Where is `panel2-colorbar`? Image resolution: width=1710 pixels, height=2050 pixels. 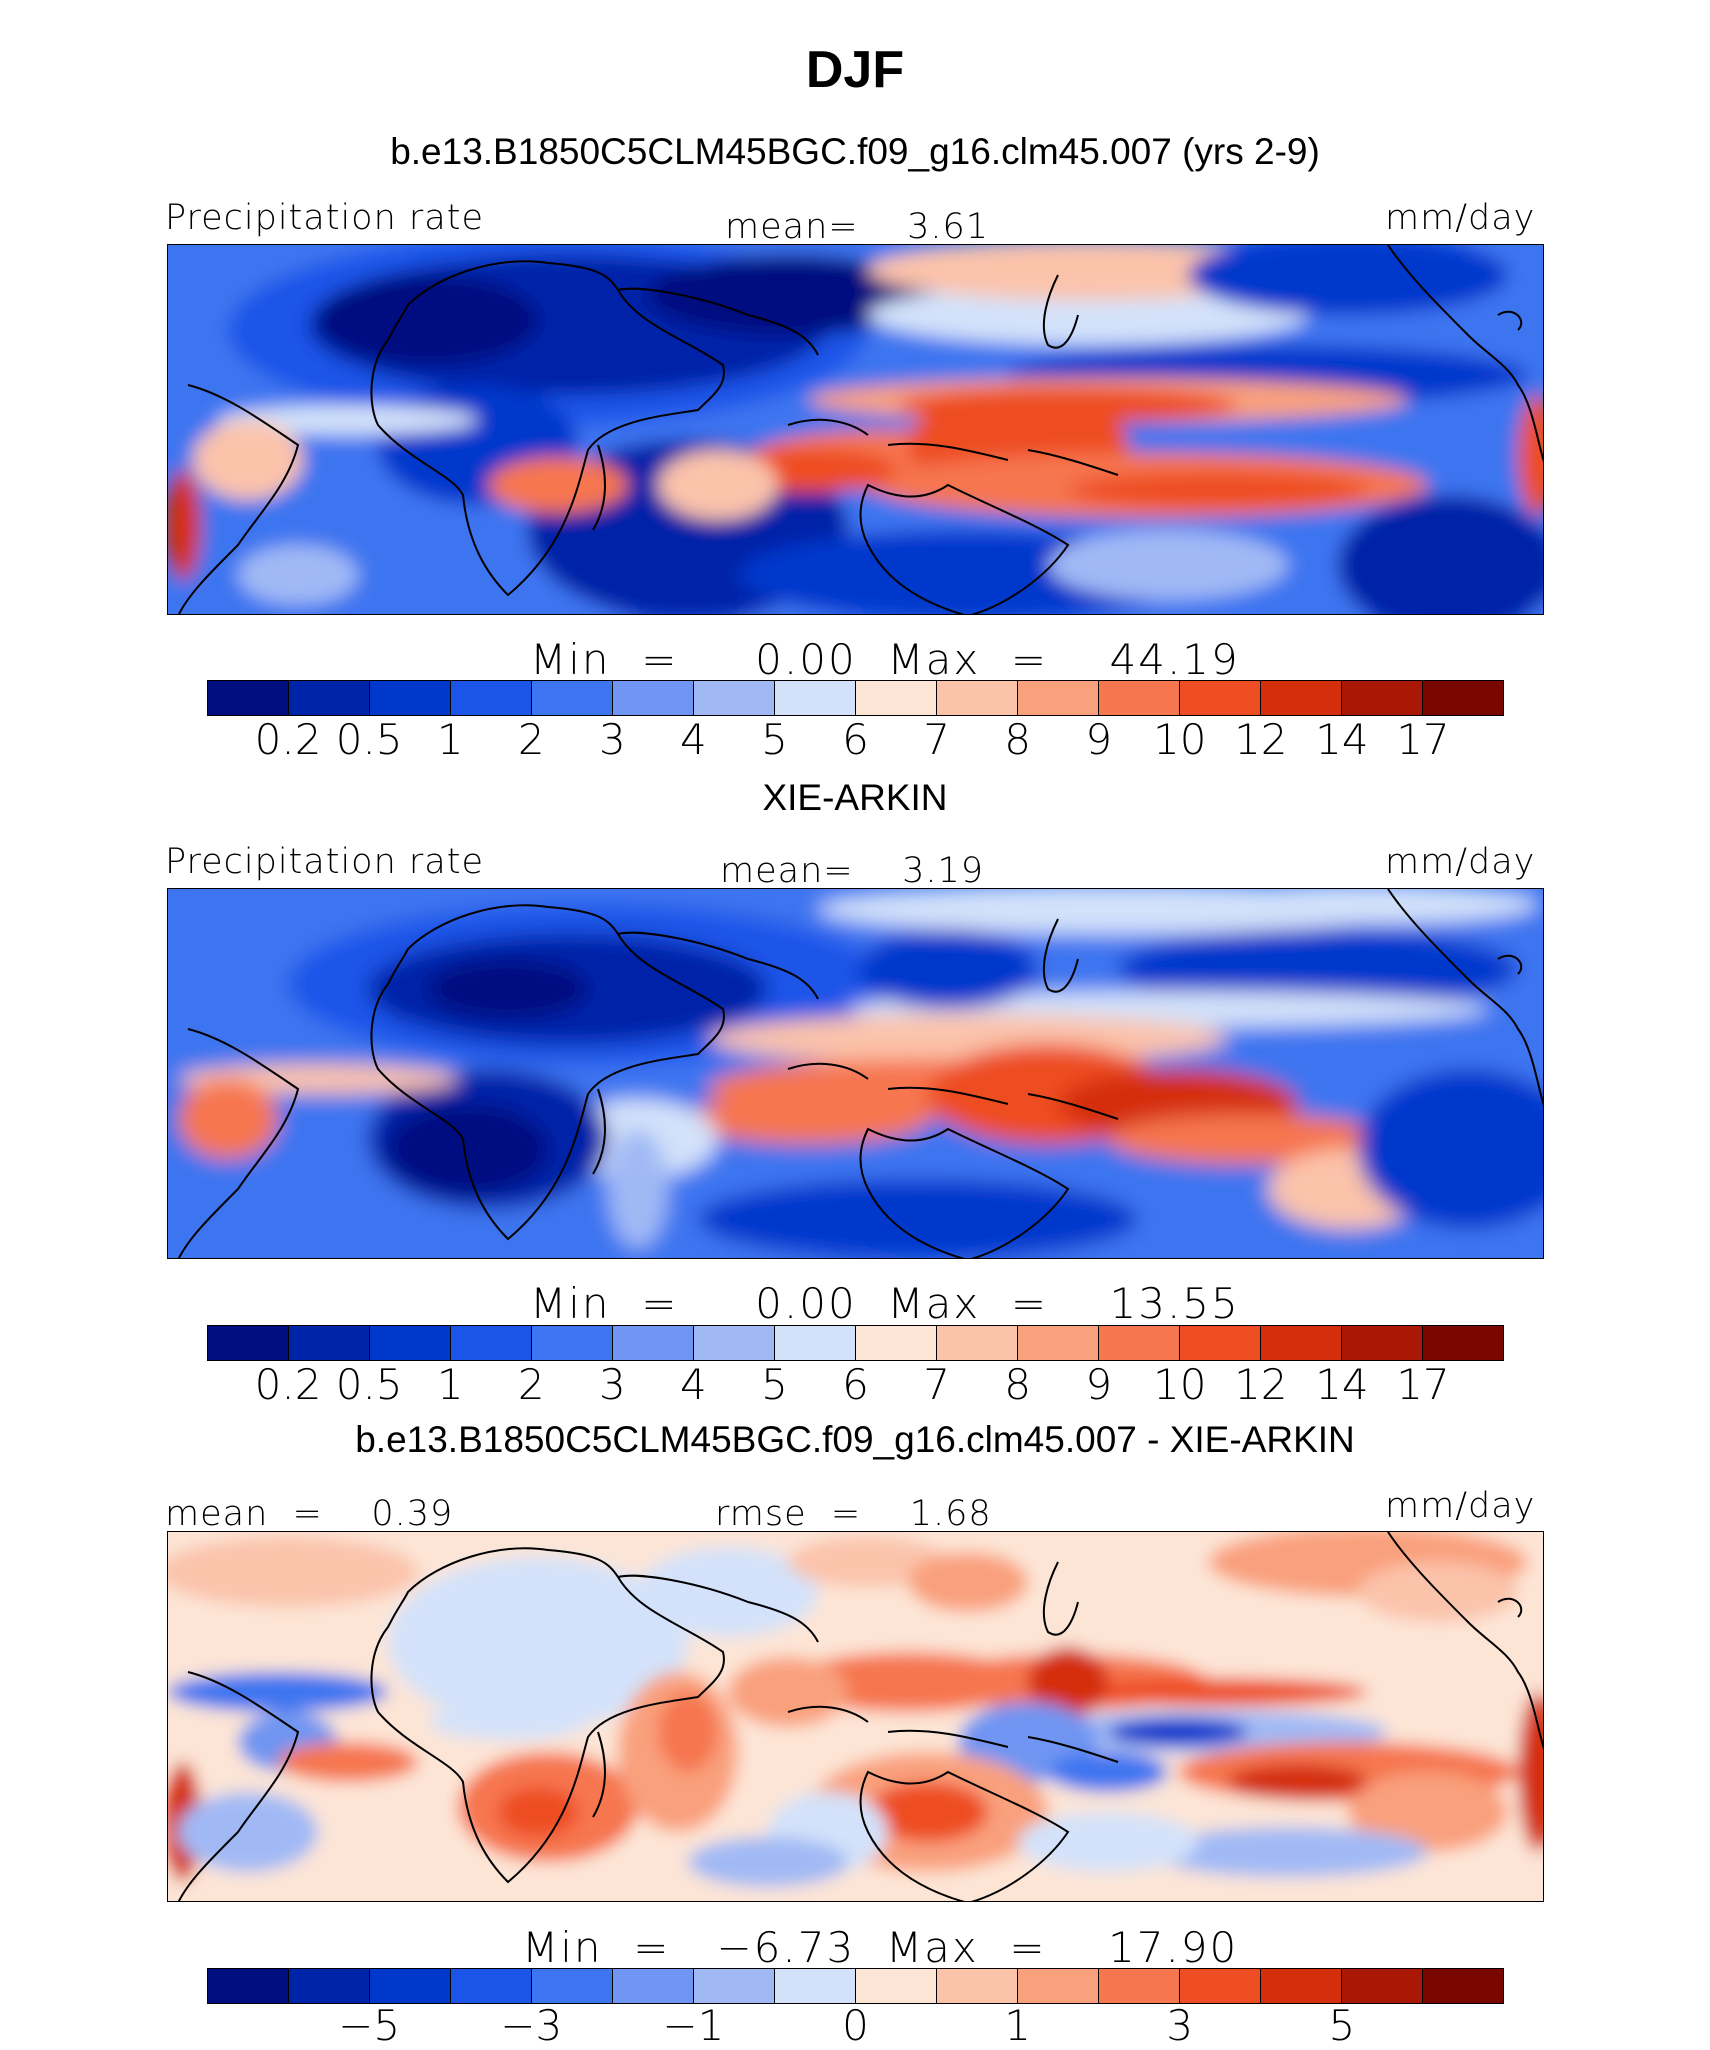 panel2-colorbar is located at coordinates (855, 1343).